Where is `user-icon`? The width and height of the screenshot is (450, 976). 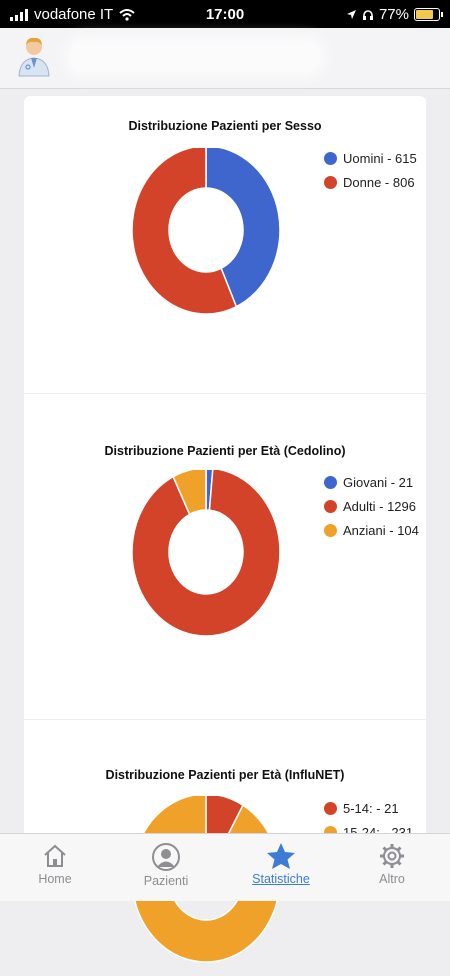
user-icon is located at coordinates (166, 857).